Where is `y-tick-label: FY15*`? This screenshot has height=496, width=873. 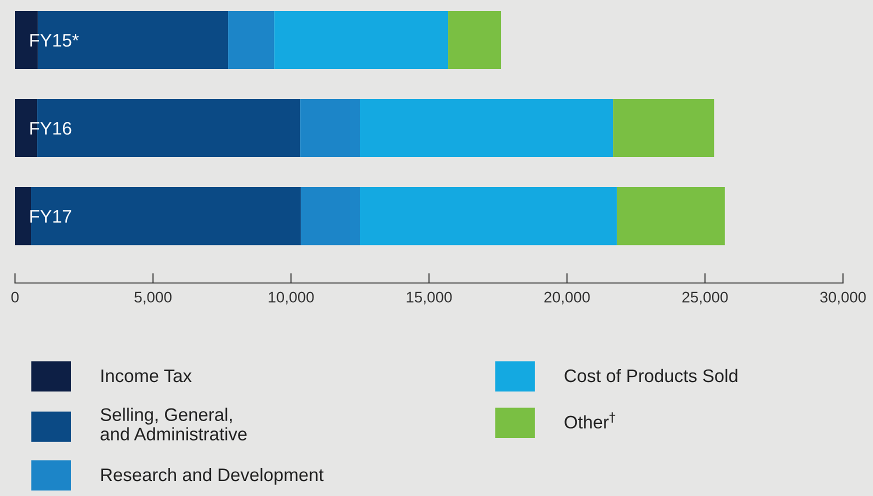
y-tick-label: FY15* is located at coordinates (54, 40).